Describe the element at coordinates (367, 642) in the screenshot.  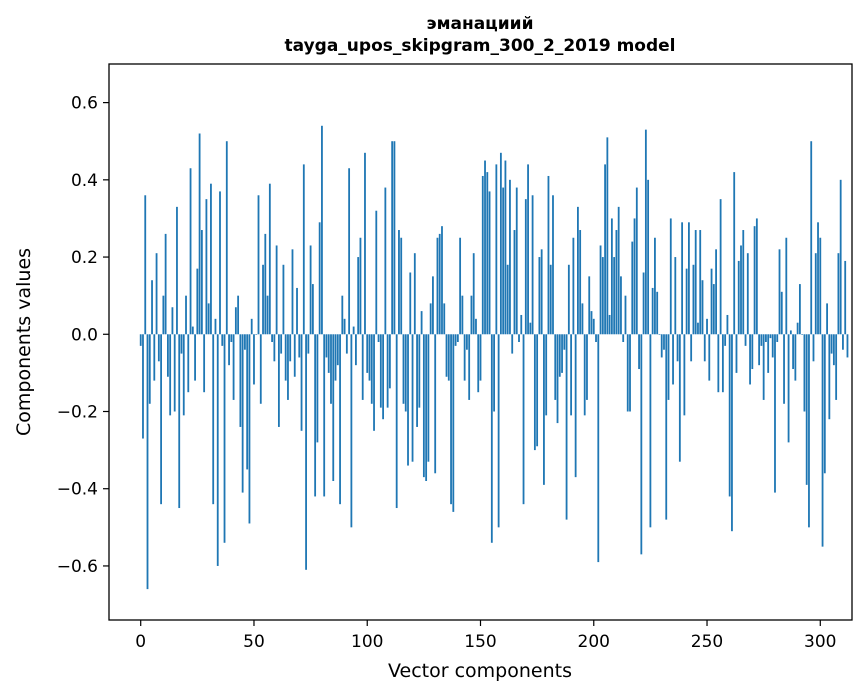
I see `x-tick-label: 100` at that location.